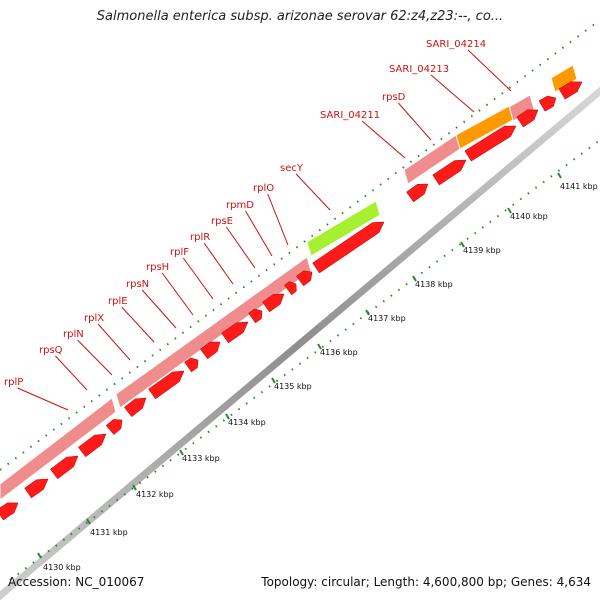 The width and height of the screenshot is (600, 600). What do you see at coordinates (387, 318) in the screenshot?
I see `tick-label-8: 4137 kbp` at bounding box center [387, 318].